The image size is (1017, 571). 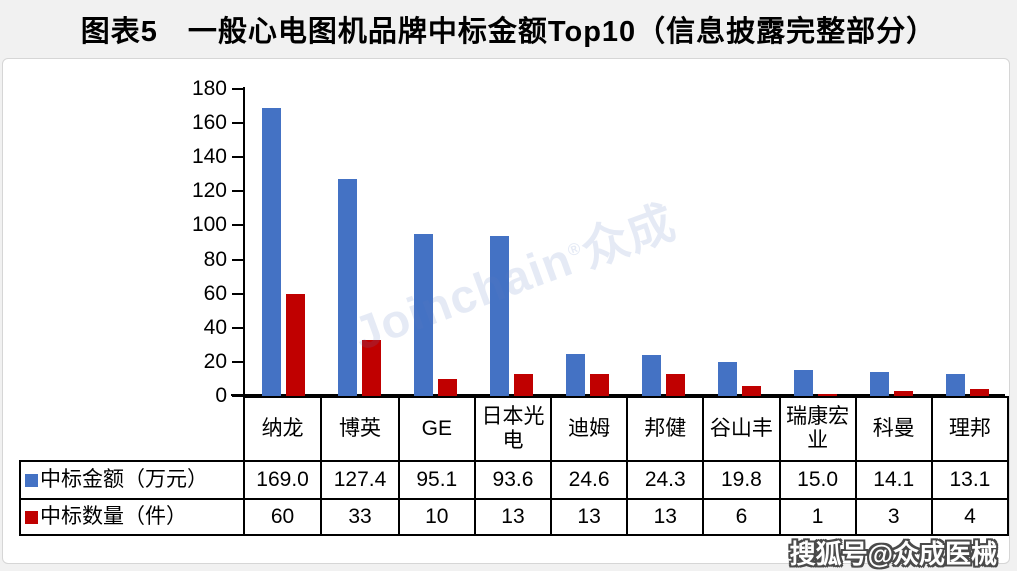 What do you see at coordinates (436, 429) in the screenshot?
I see `category-header-cell: GE` at bounding box center [436, 429].